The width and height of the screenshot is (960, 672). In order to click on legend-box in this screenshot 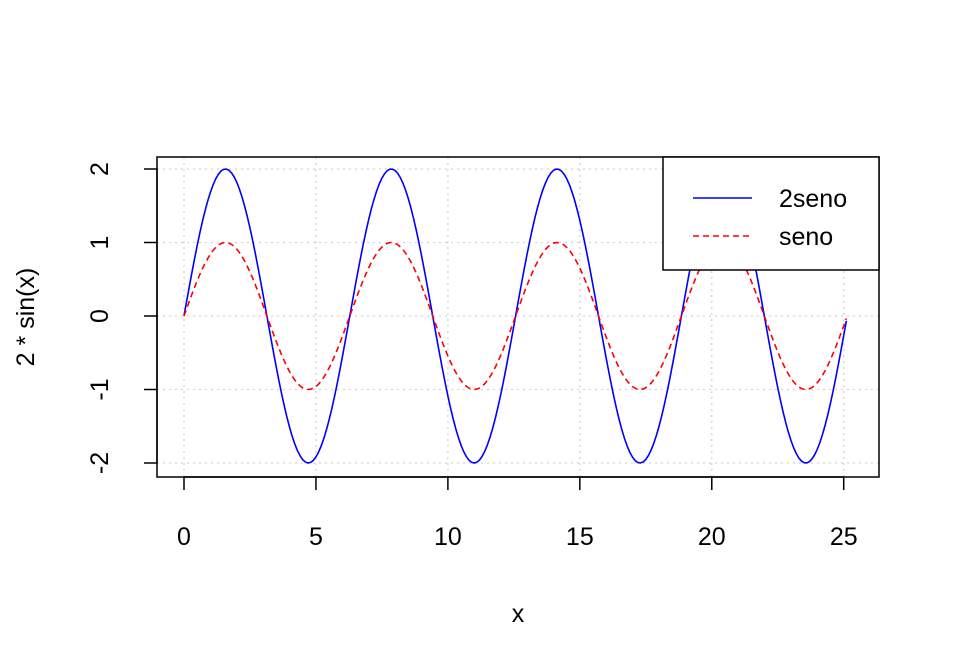, I will do `click(771, 213)`.